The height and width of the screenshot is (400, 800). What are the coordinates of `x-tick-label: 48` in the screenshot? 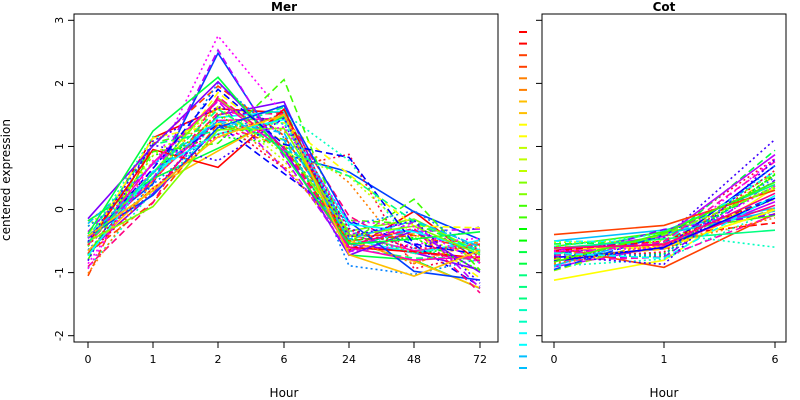 It's located at (414, 359).